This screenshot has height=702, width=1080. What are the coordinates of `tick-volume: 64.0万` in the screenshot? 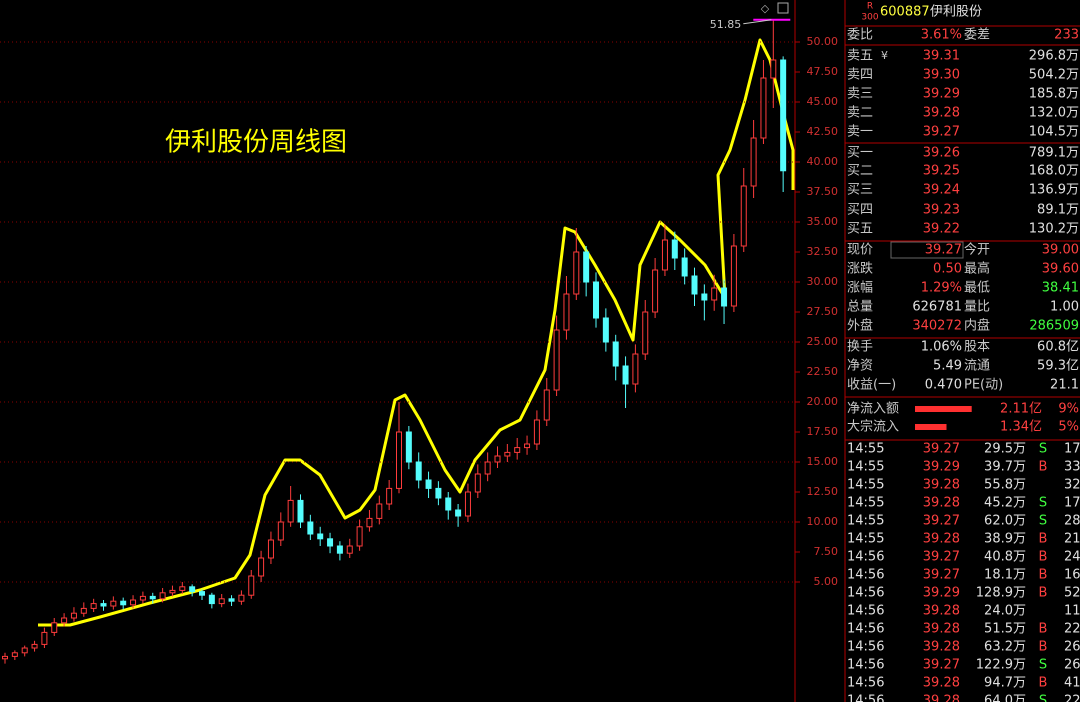 It's located at (1005, 698).